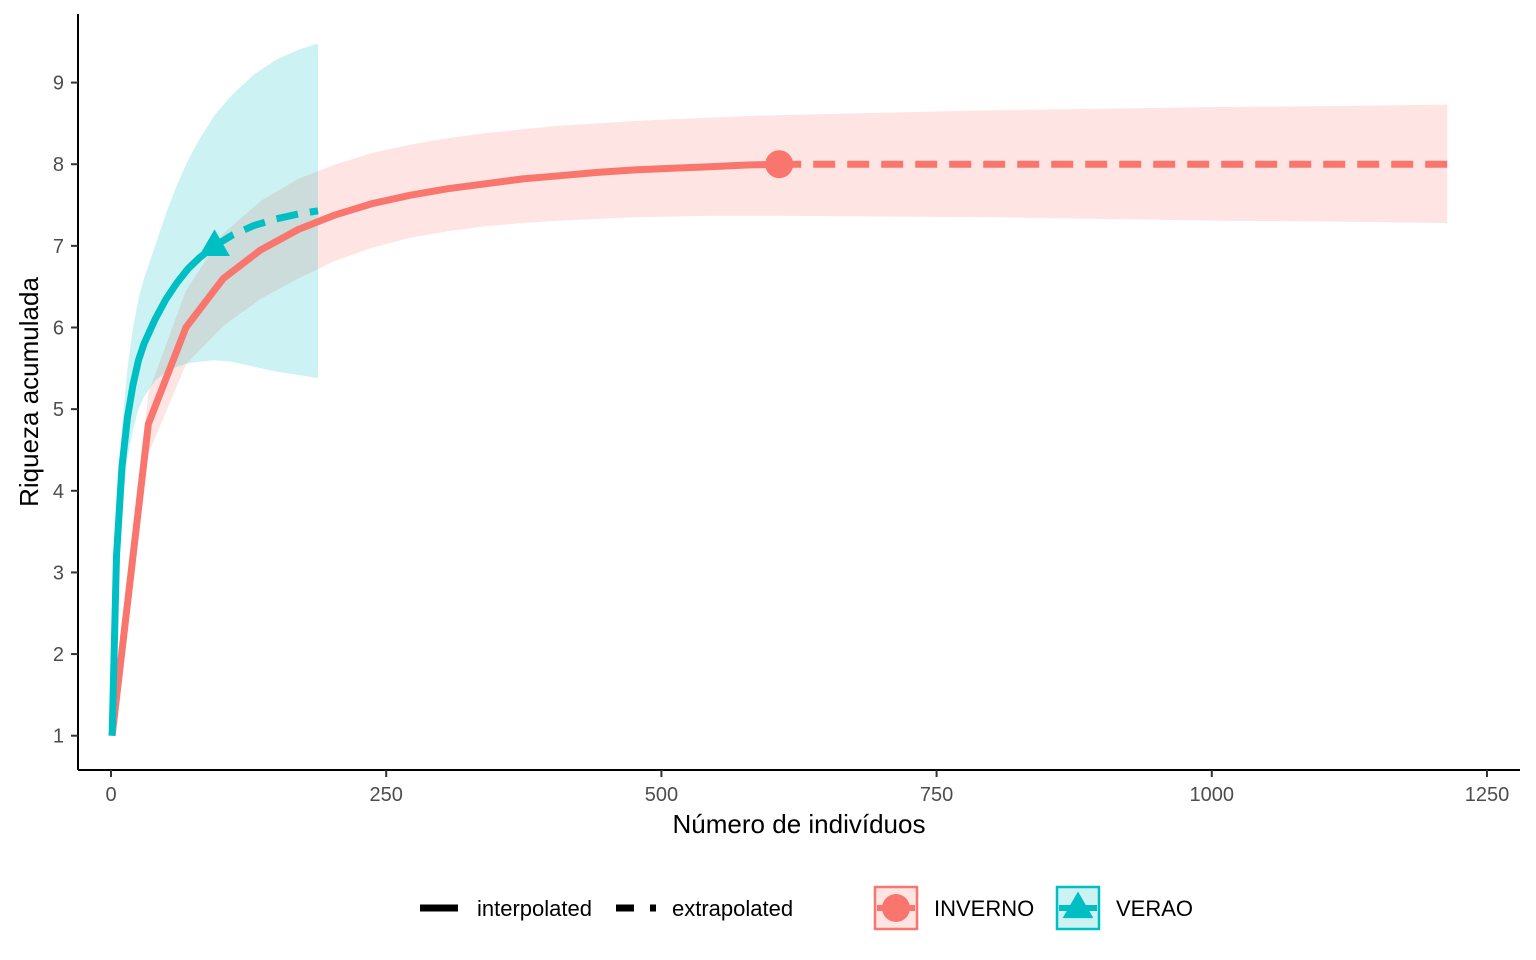 The image size is (1536, 960). I want to click on ci-ribbon-verao, so click(215, 389).